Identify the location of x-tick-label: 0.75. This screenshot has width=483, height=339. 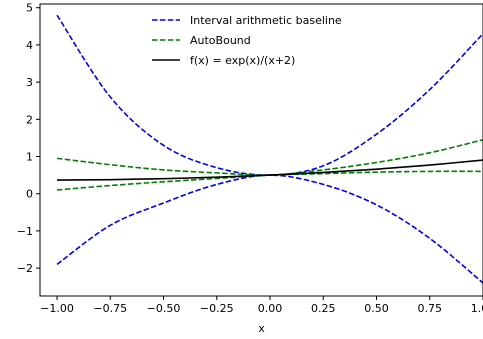
(430, 308).